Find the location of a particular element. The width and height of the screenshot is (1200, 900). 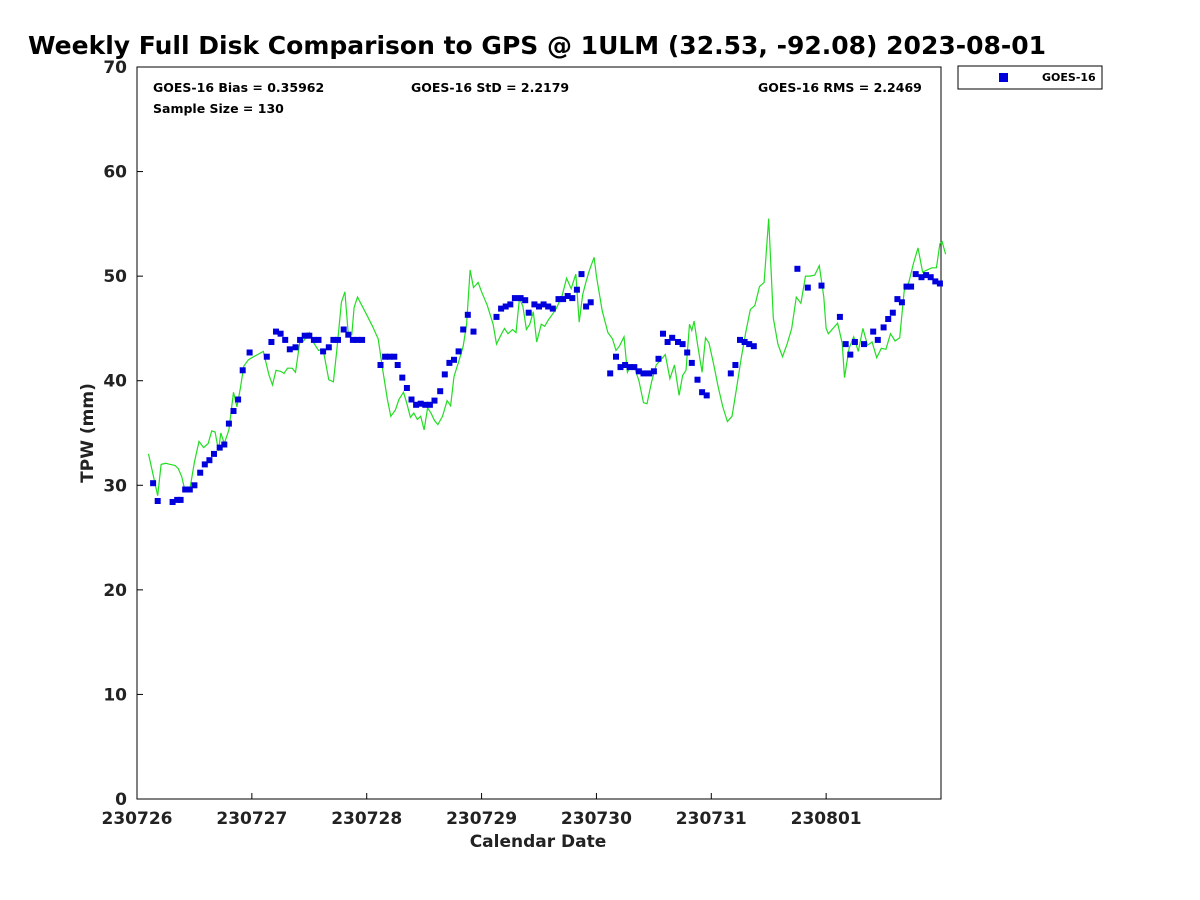

y-tick-label: 60 is located at coordinates (115, 173).